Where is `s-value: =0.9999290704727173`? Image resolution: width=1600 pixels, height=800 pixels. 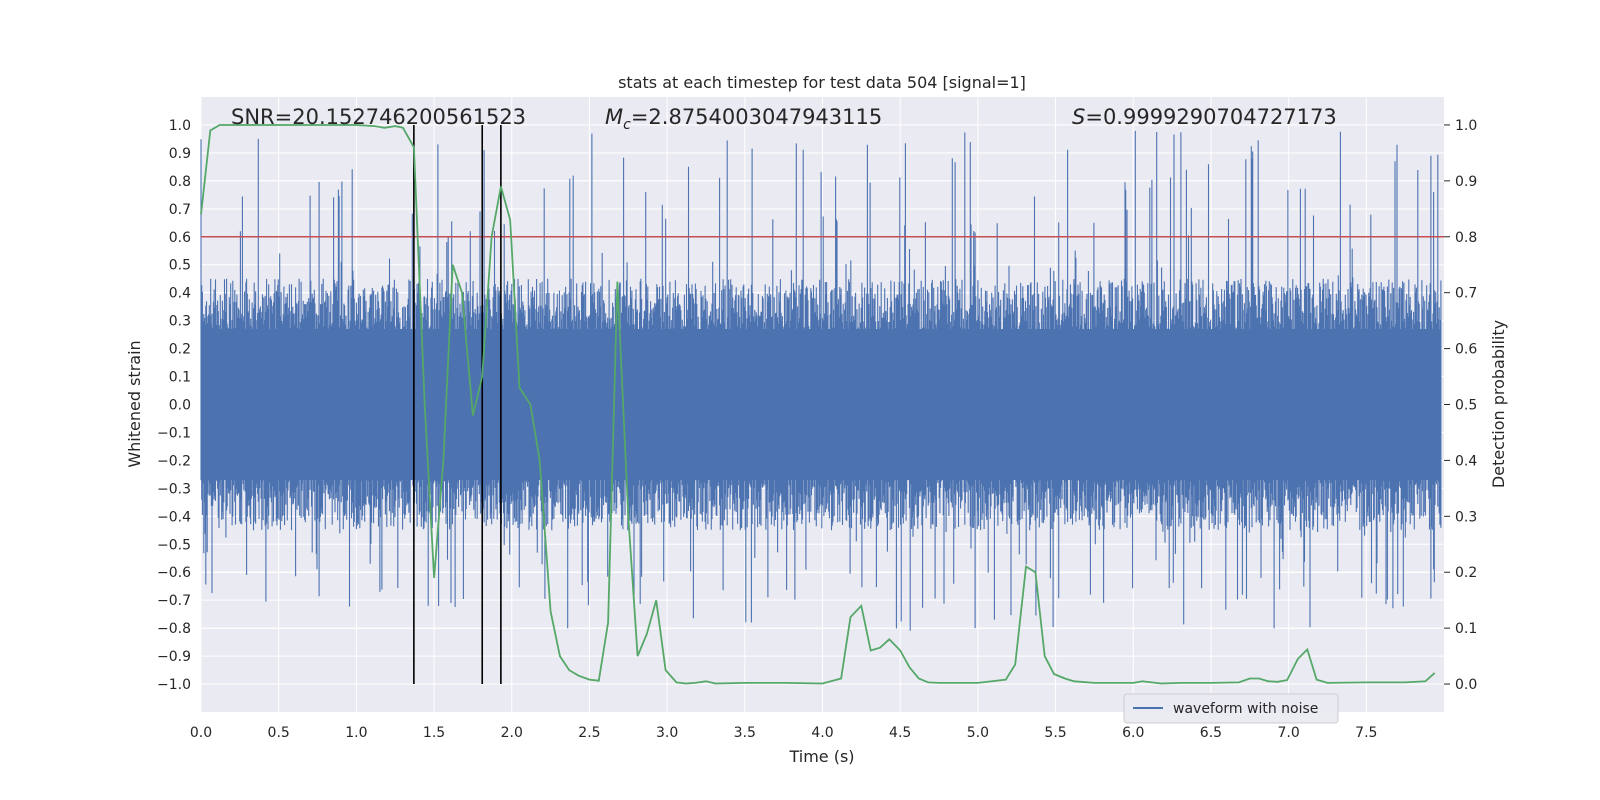 s-value: =0.9999290704727173 is located at coordinates (1210, 117).